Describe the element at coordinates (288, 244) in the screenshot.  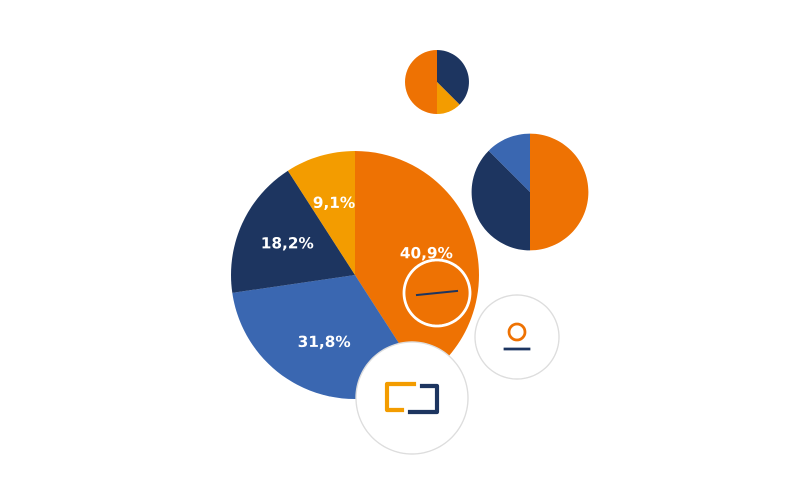
I see `data-label: 18,2%` at that location.